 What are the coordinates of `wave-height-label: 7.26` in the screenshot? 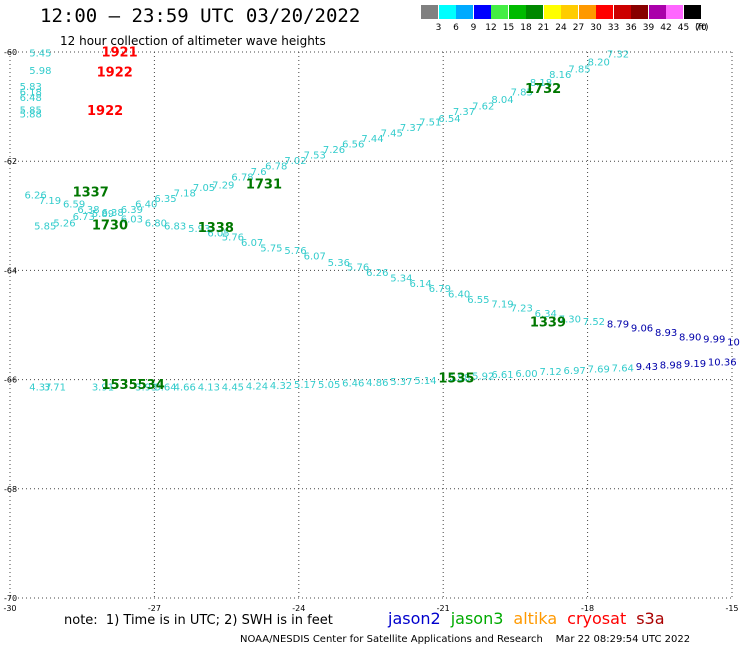 It's located at (334, 150).